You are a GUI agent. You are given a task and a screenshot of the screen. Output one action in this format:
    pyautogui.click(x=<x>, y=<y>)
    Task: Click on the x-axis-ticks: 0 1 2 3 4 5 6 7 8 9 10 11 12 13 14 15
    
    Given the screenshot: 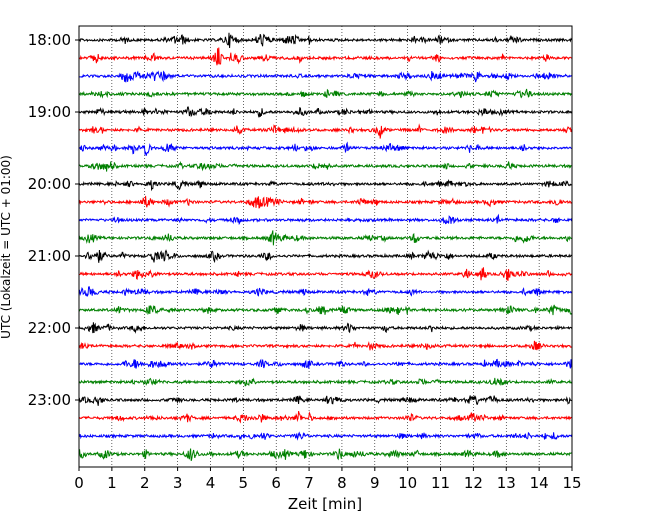 What is the action you would take?
    pyautogui.click(x=328, y=479)
    